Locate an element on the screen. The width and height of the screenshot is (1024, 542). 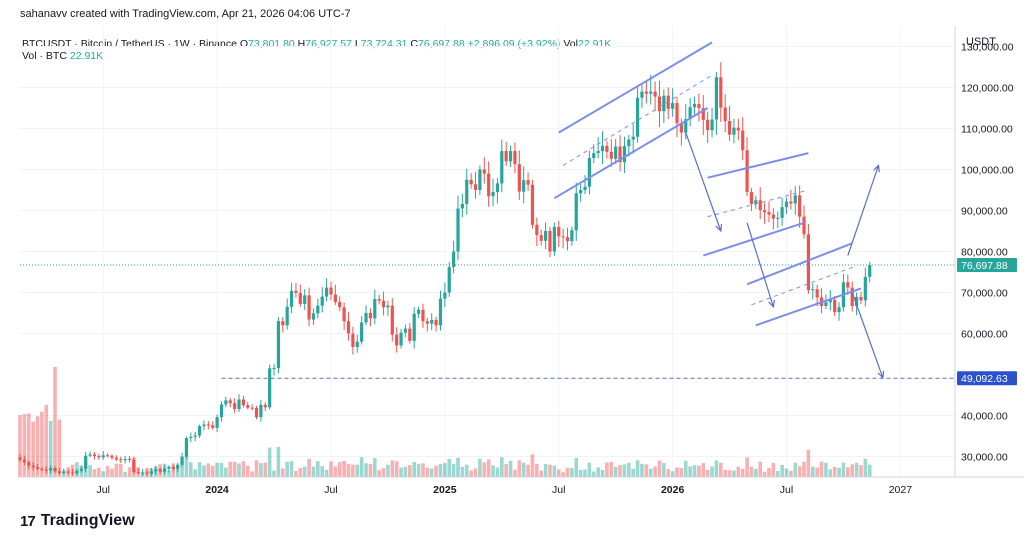
volume-legend: Vol · BTC 22.91K is located at coordinates (62, 56).